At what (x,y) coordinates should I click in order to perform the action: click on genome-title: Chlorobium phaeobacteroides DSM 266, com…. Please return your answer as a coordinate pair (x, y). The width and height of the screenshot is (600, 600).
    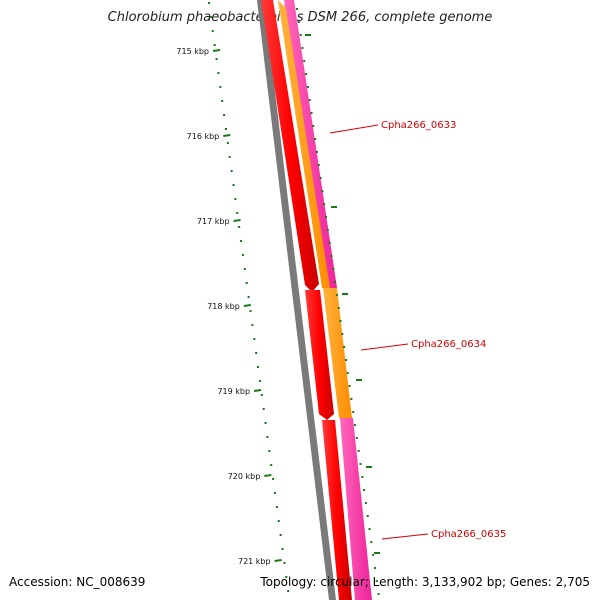
    Looking at the image, I should click on (300, 17).